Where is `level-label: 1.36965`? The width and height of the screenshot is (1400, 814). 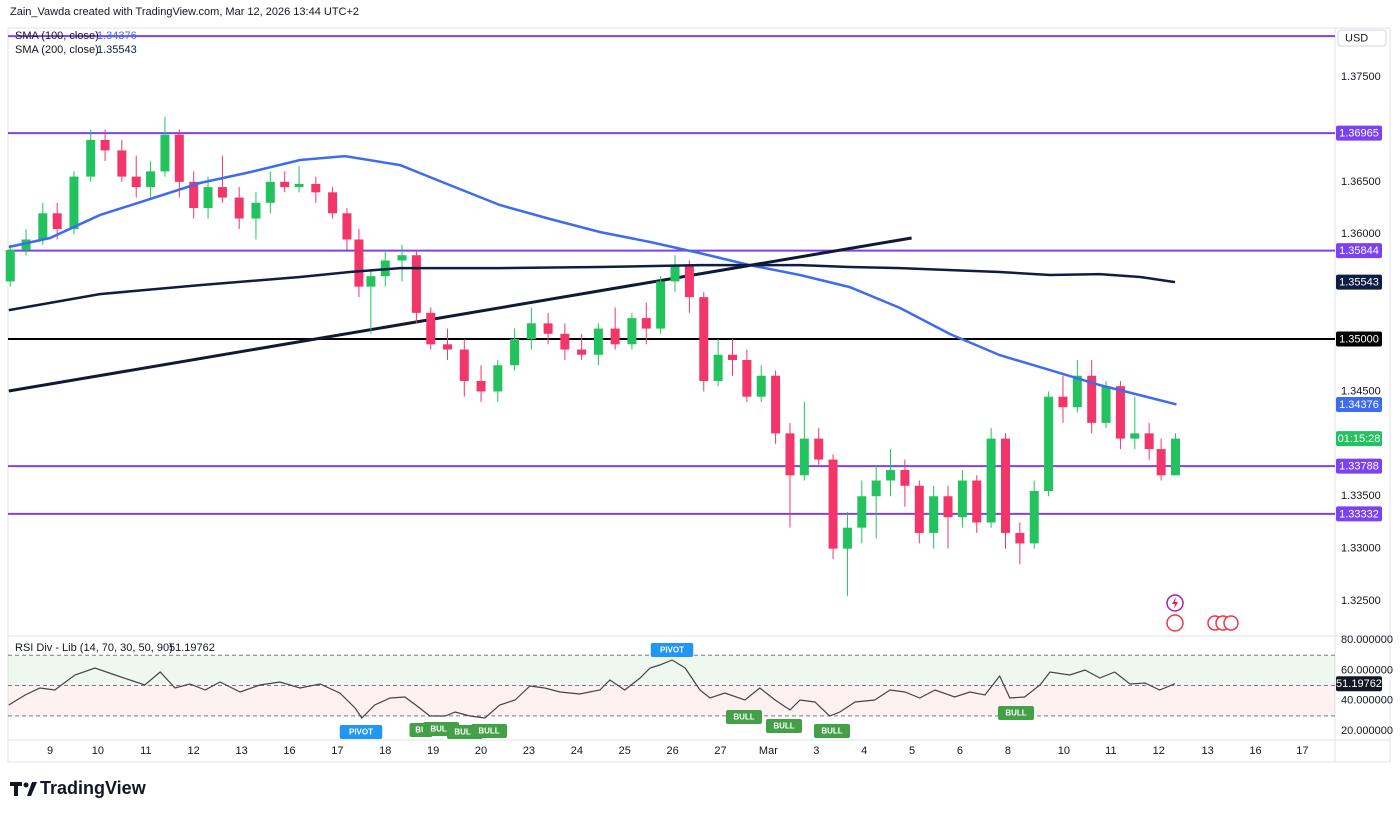 level-label: 1.36965 is located at coordinates (1359, 134).